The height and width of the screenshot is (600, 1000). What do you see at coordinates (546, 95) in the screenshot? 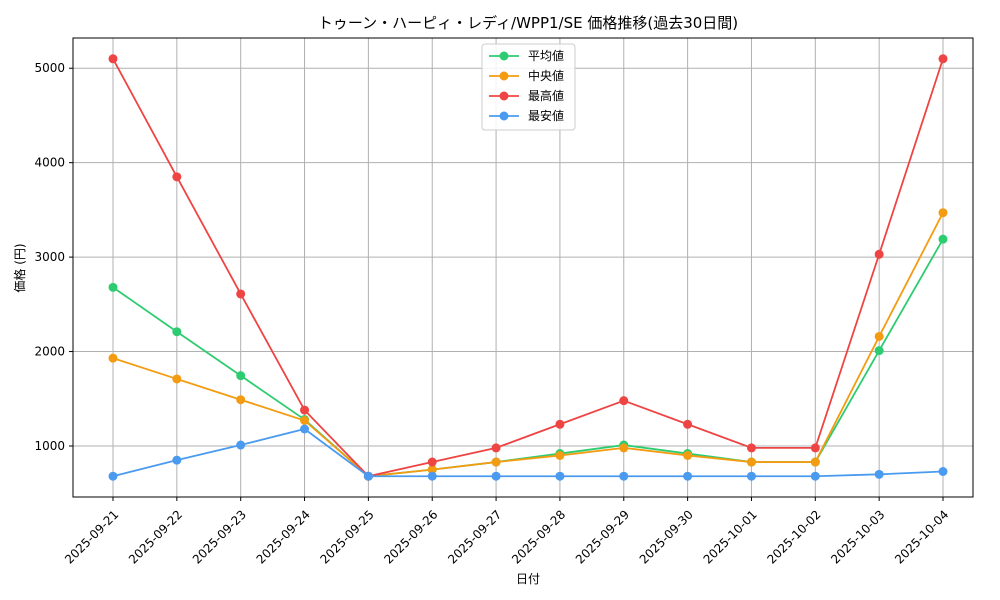
I see `legend-label: 最高値` at bounding box center [546, 95].